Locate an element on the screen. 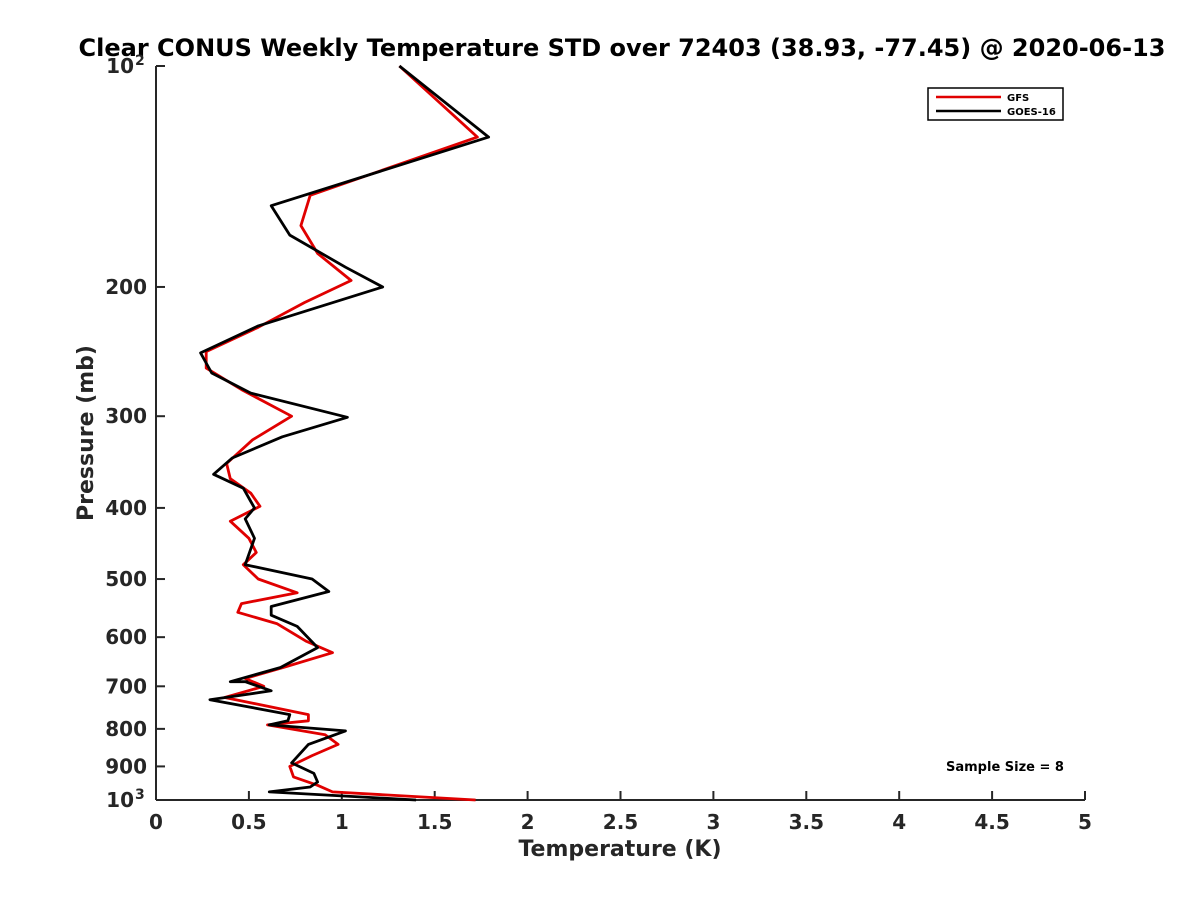  x-tick-label: 2 is located at coordinates (528, 822).